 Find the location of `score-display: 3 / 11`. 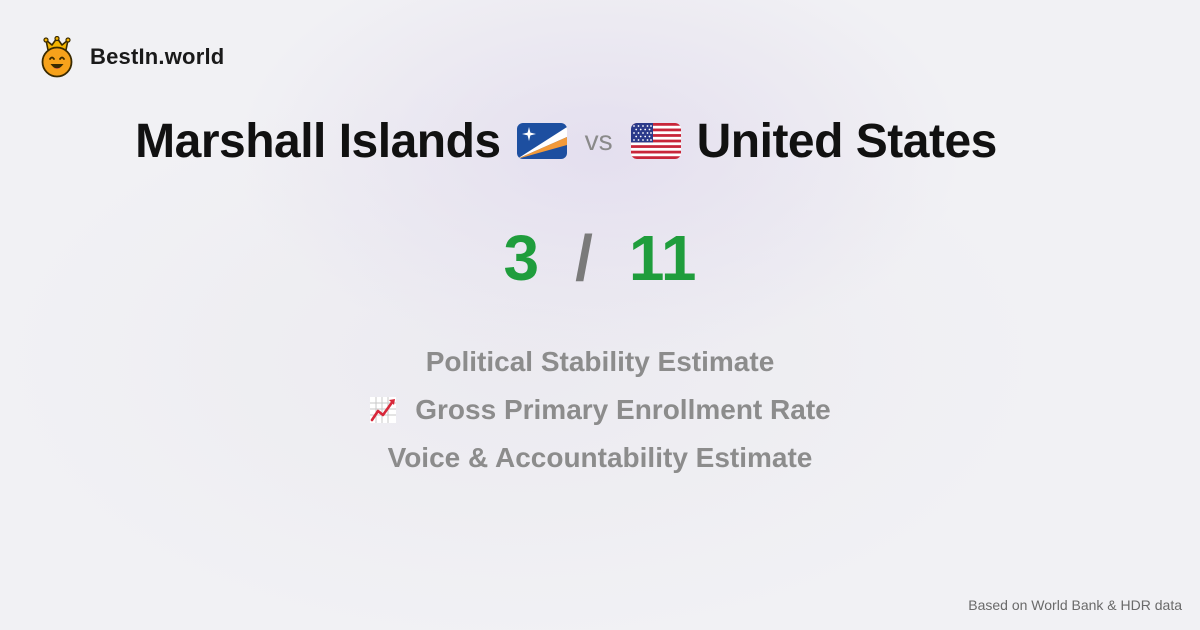

score-display: 3 / 11 is located at coordinates (600, 258).